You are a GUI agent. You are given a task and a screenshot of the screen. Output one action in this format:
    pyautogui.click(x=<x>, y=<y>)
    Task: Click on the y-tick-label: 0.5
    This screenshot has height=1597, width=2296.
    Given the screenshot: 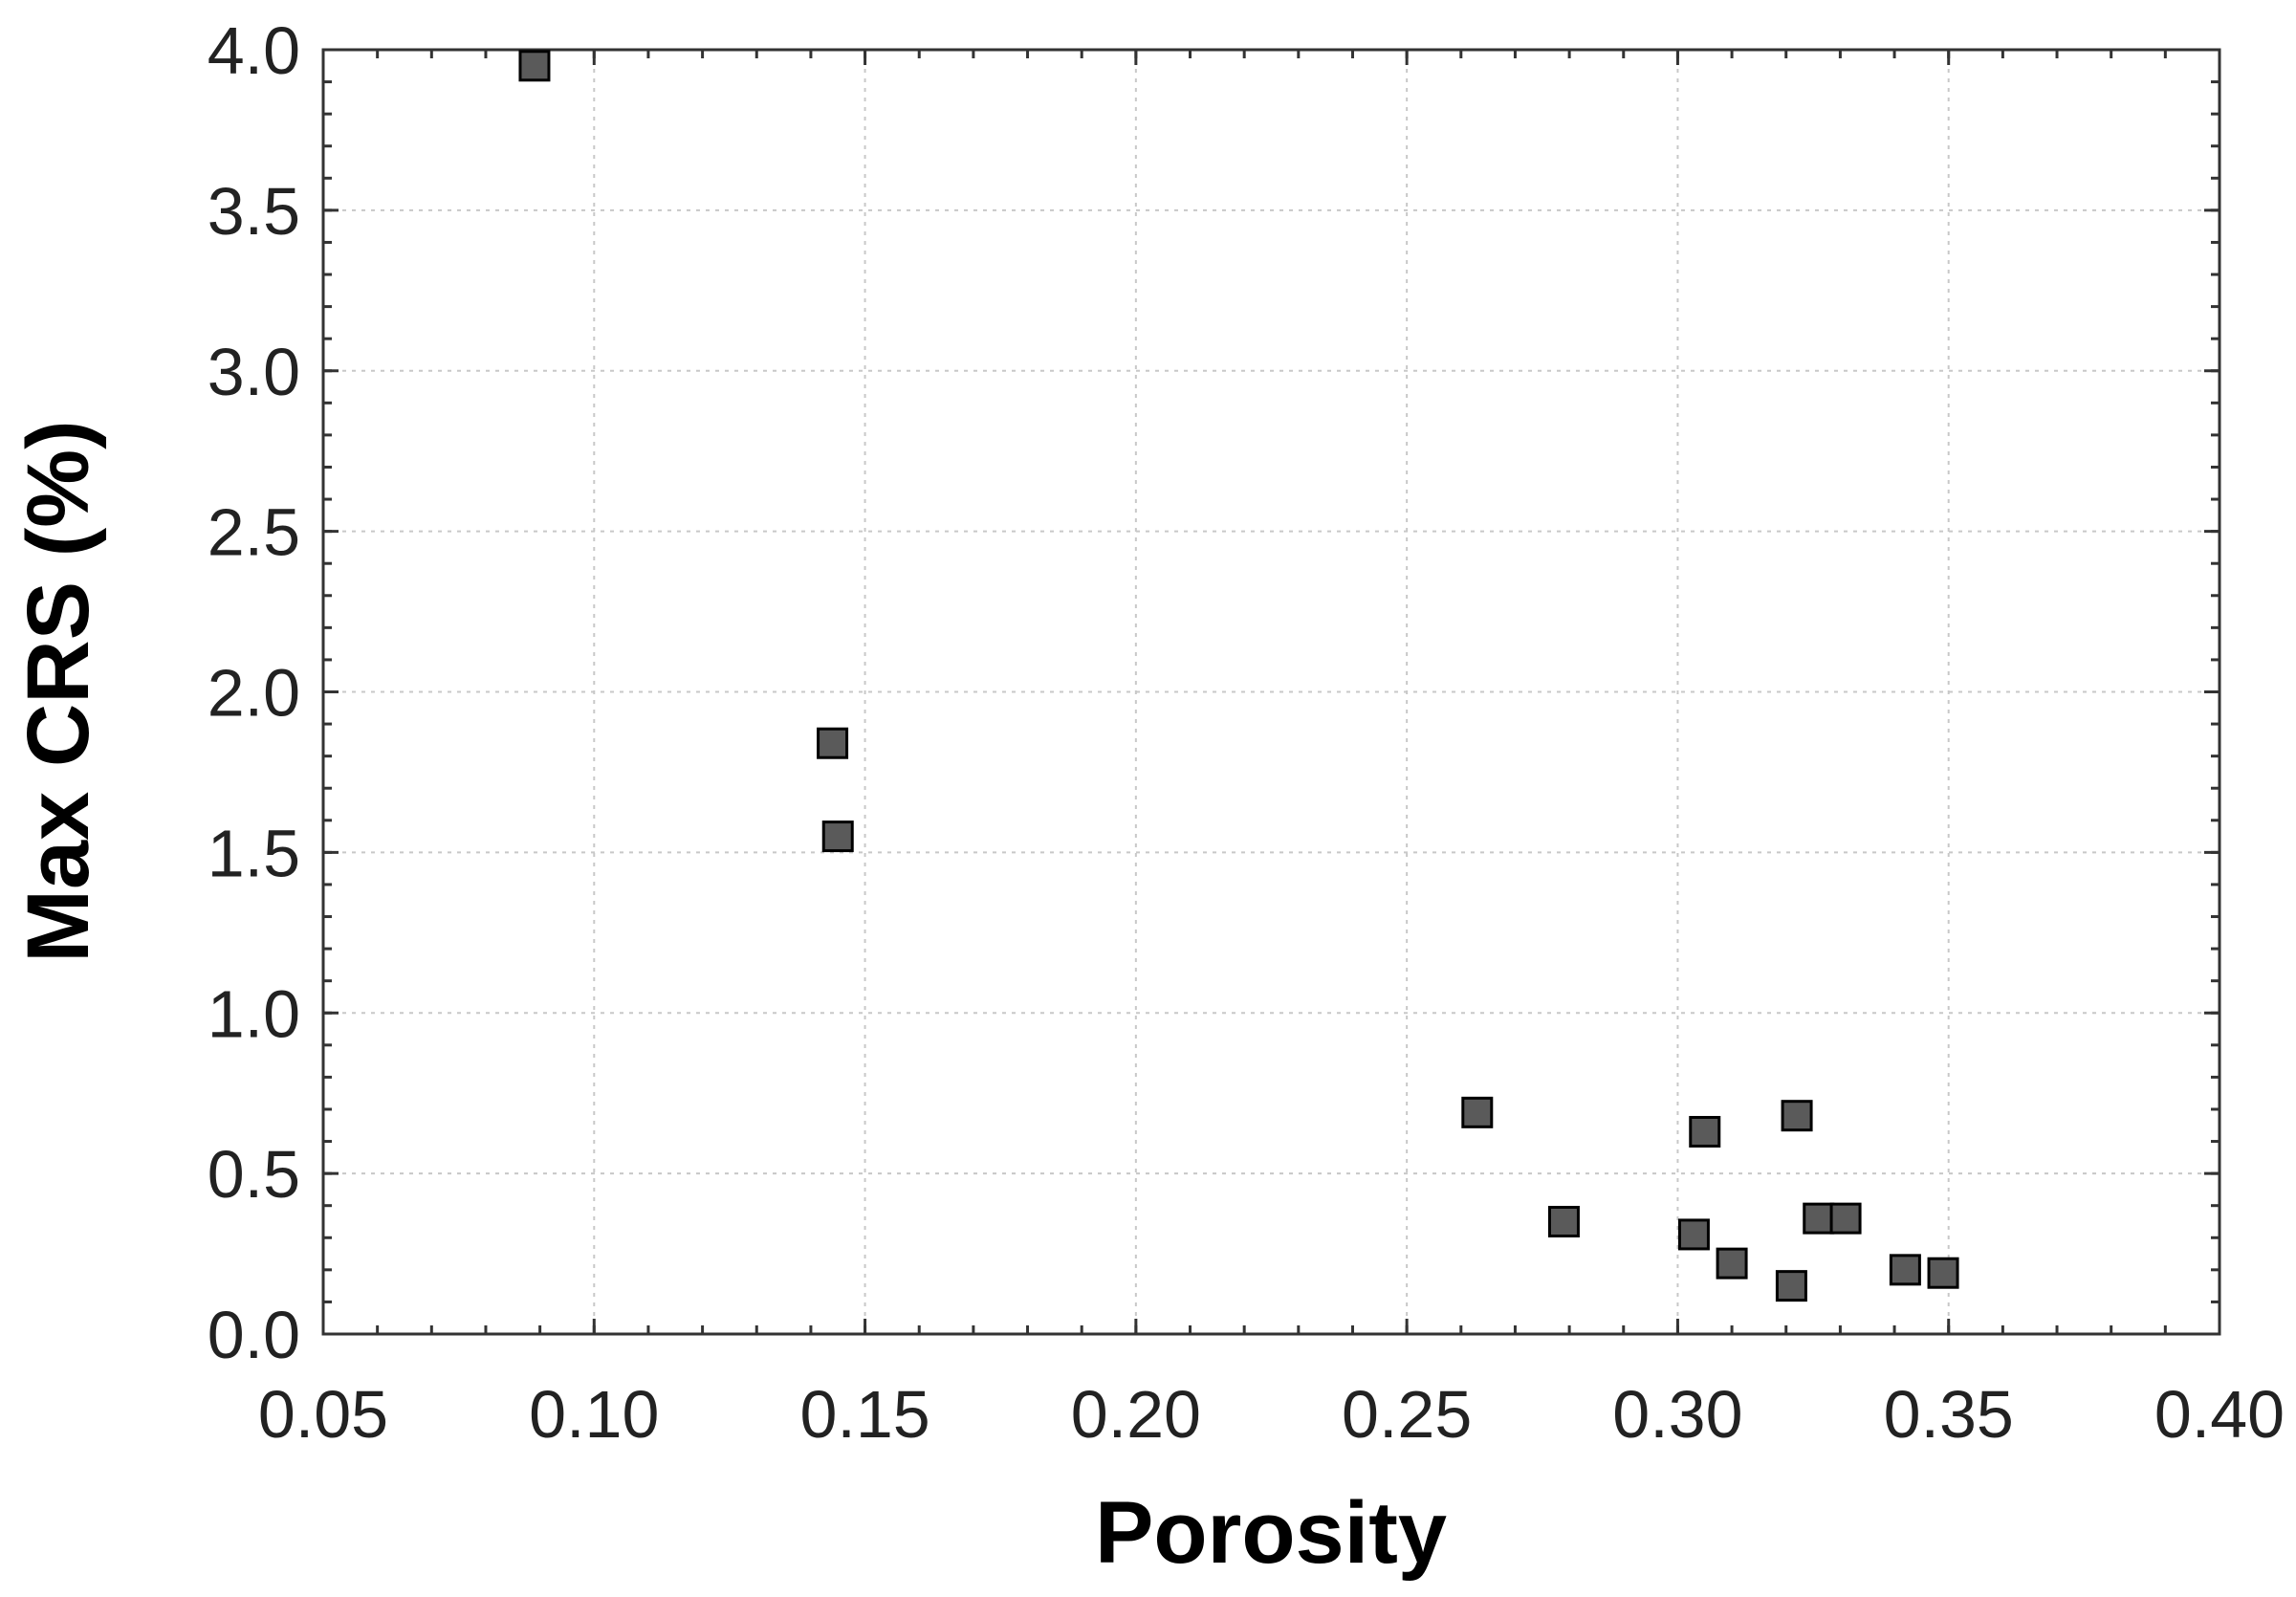 What is the action you would take?
    pyautogui.click(x=254, y=1174)
    